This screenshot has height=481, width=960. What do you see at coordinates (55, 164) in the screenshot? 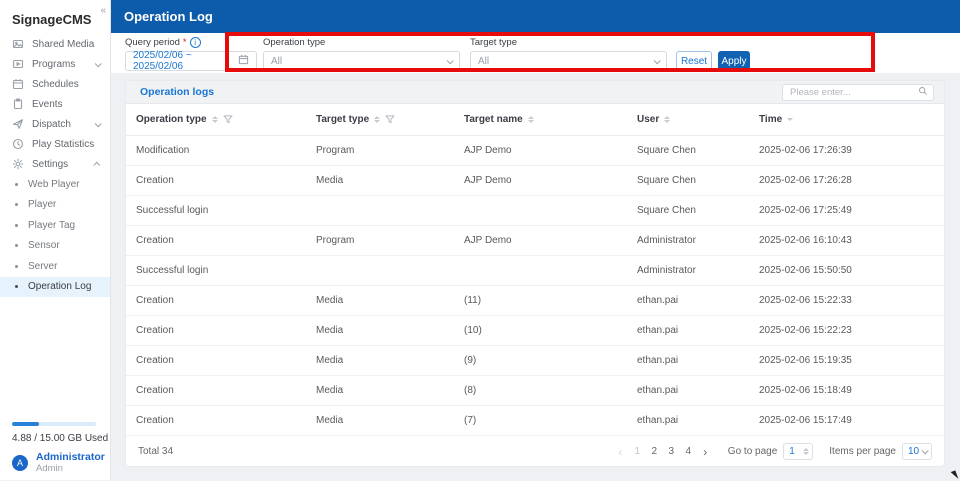
I see `sidebar-item-settings: Settings` at bounding box center [55, 164].